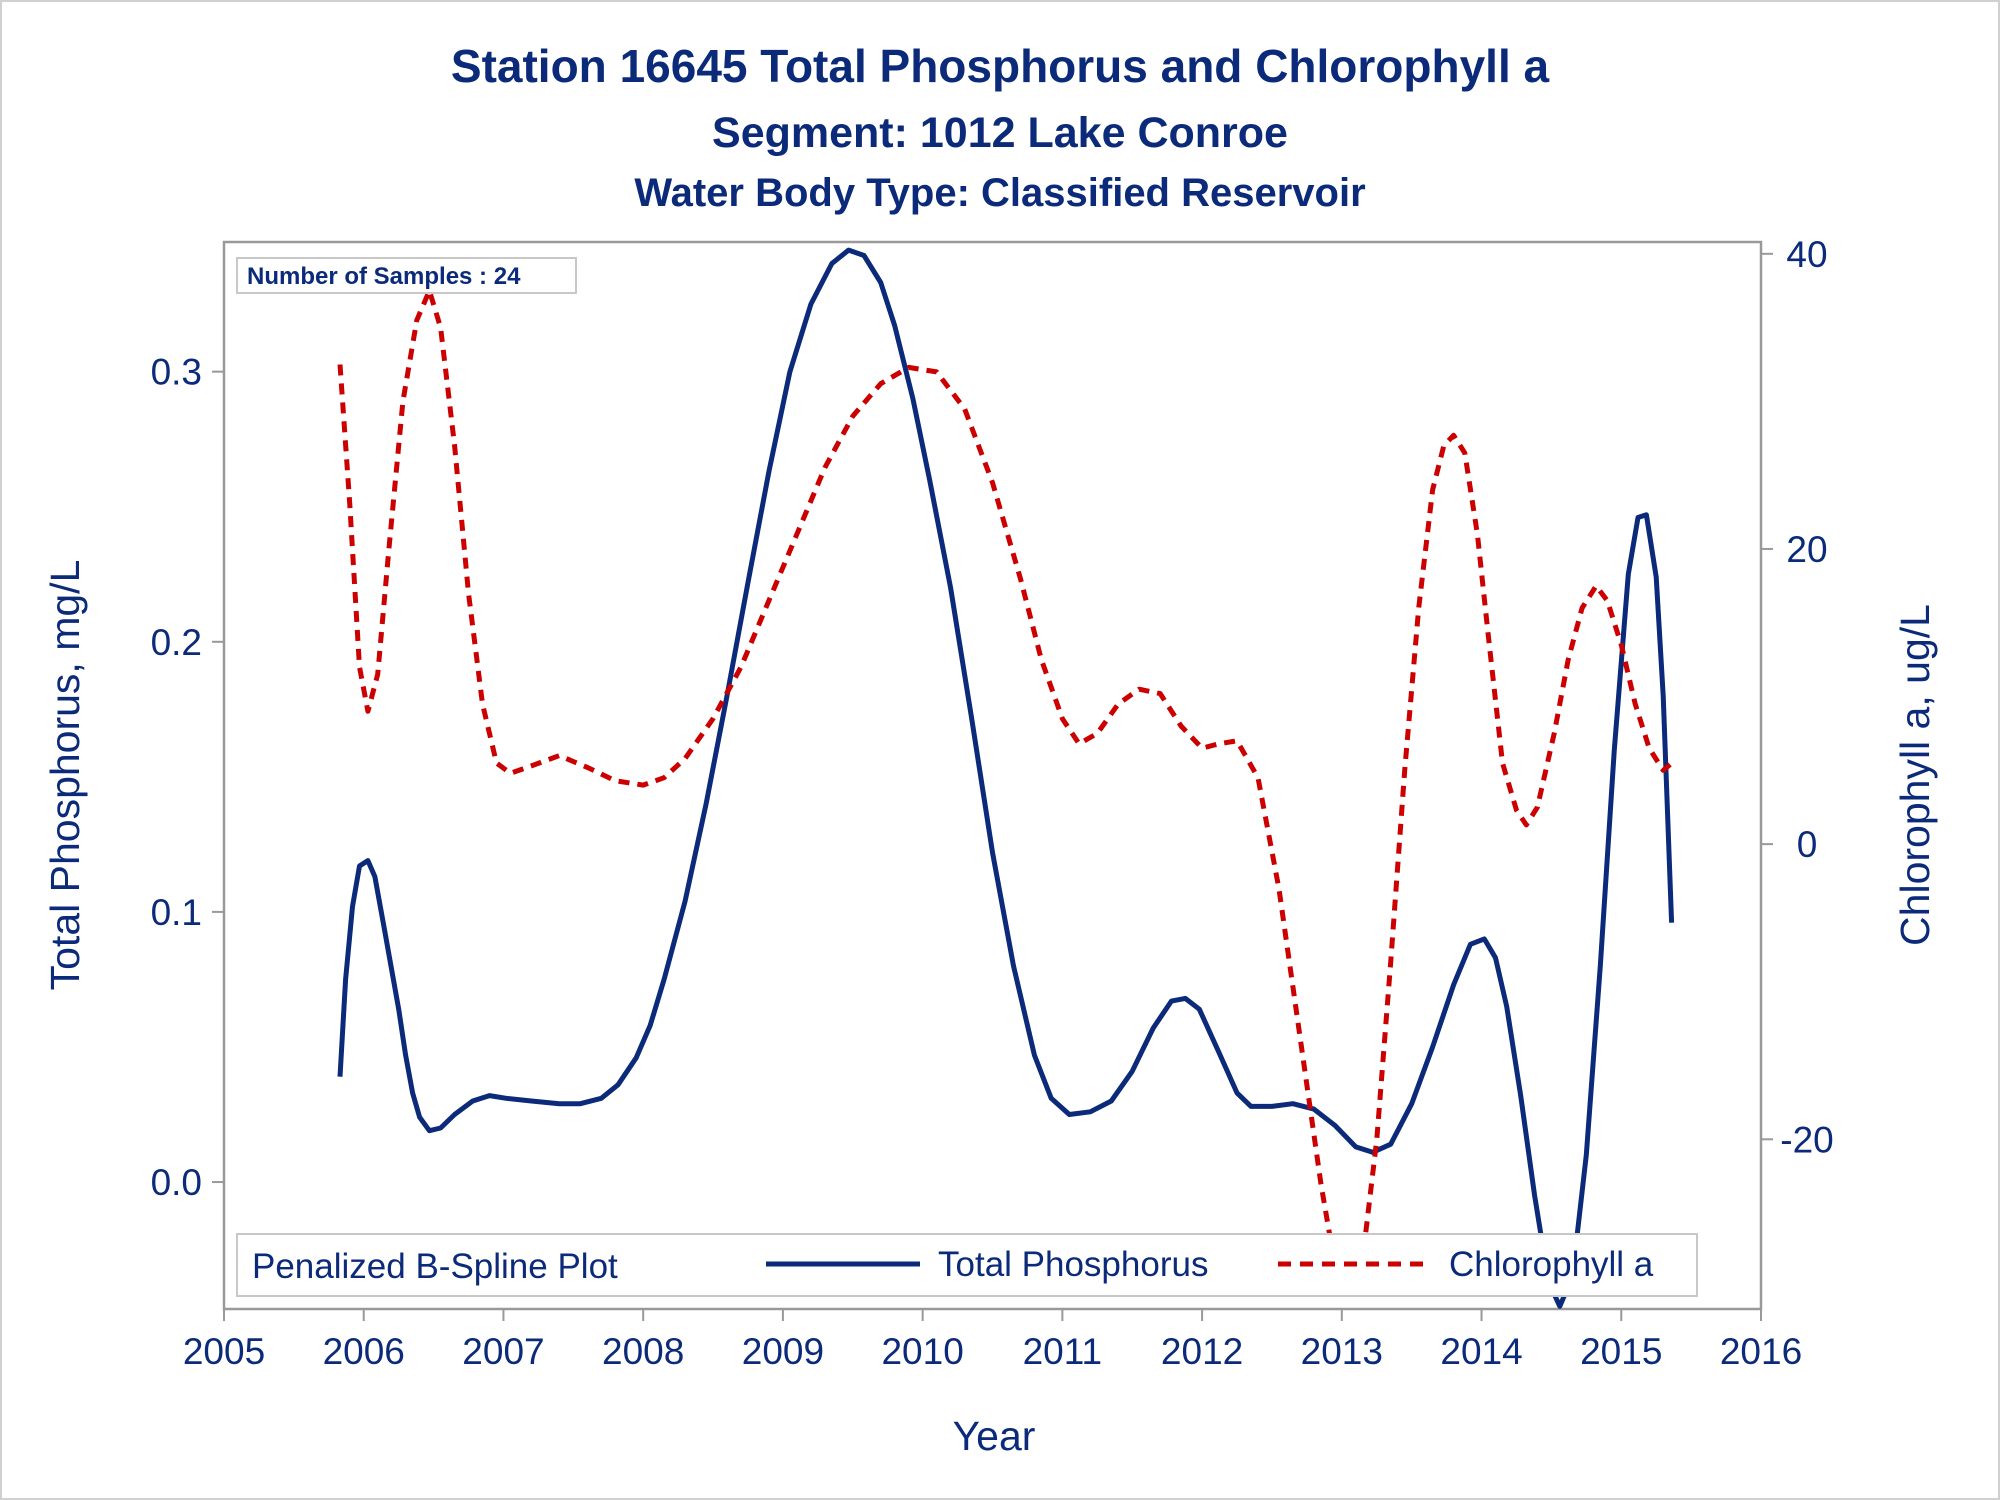 The height and width of the screenshot is (1500, 2000). I want to click on x-tick-label: 2012, so click(1202, 1351).